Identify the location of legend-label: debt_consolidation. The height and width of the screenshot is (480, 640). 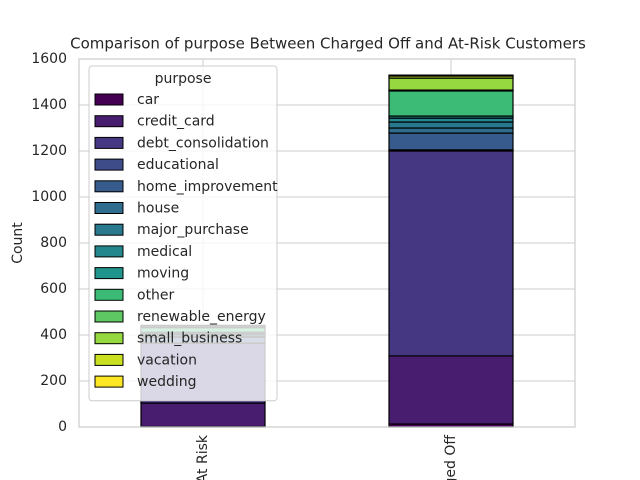
(203, 143).